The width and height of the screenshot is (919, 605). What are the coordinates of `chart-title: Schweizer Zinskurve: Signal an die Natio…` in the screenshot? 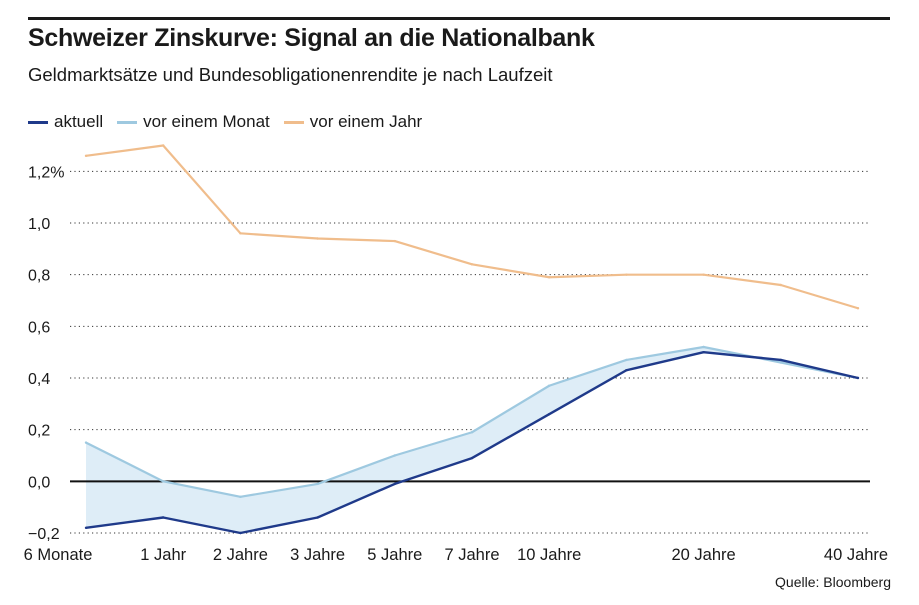 It's located at (311, 38).